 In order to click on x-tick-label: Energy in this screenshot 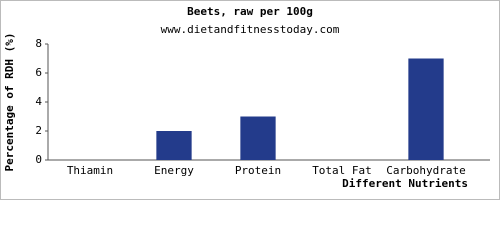, I will do `click(174, 170)`.